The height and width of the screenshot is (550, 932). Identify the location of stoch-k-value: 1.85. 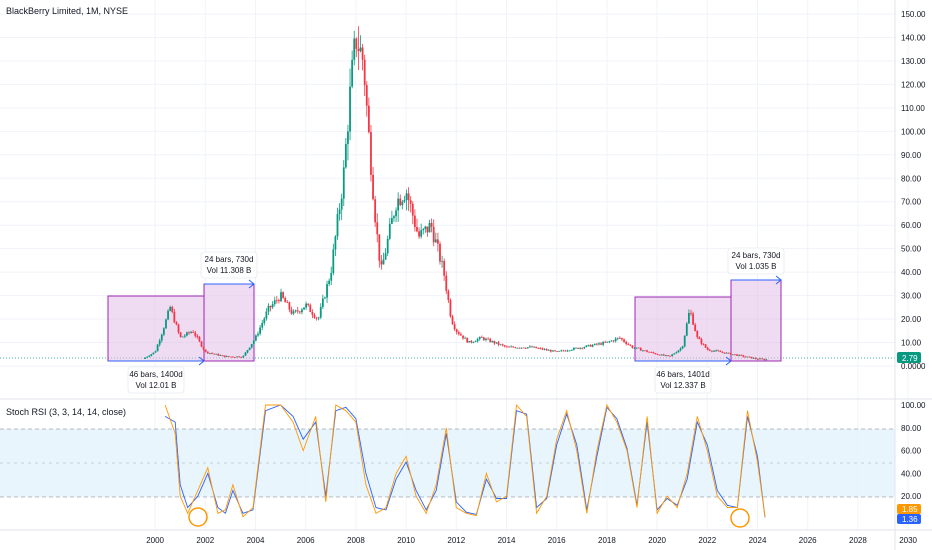
(910, 509).